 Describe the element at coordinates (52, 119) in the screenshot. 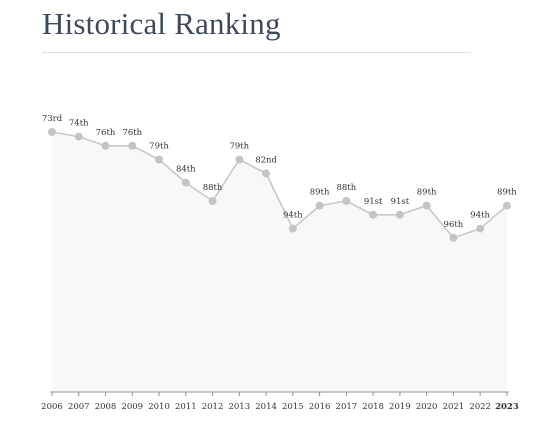

I see `point-label: 73rd` at that location.